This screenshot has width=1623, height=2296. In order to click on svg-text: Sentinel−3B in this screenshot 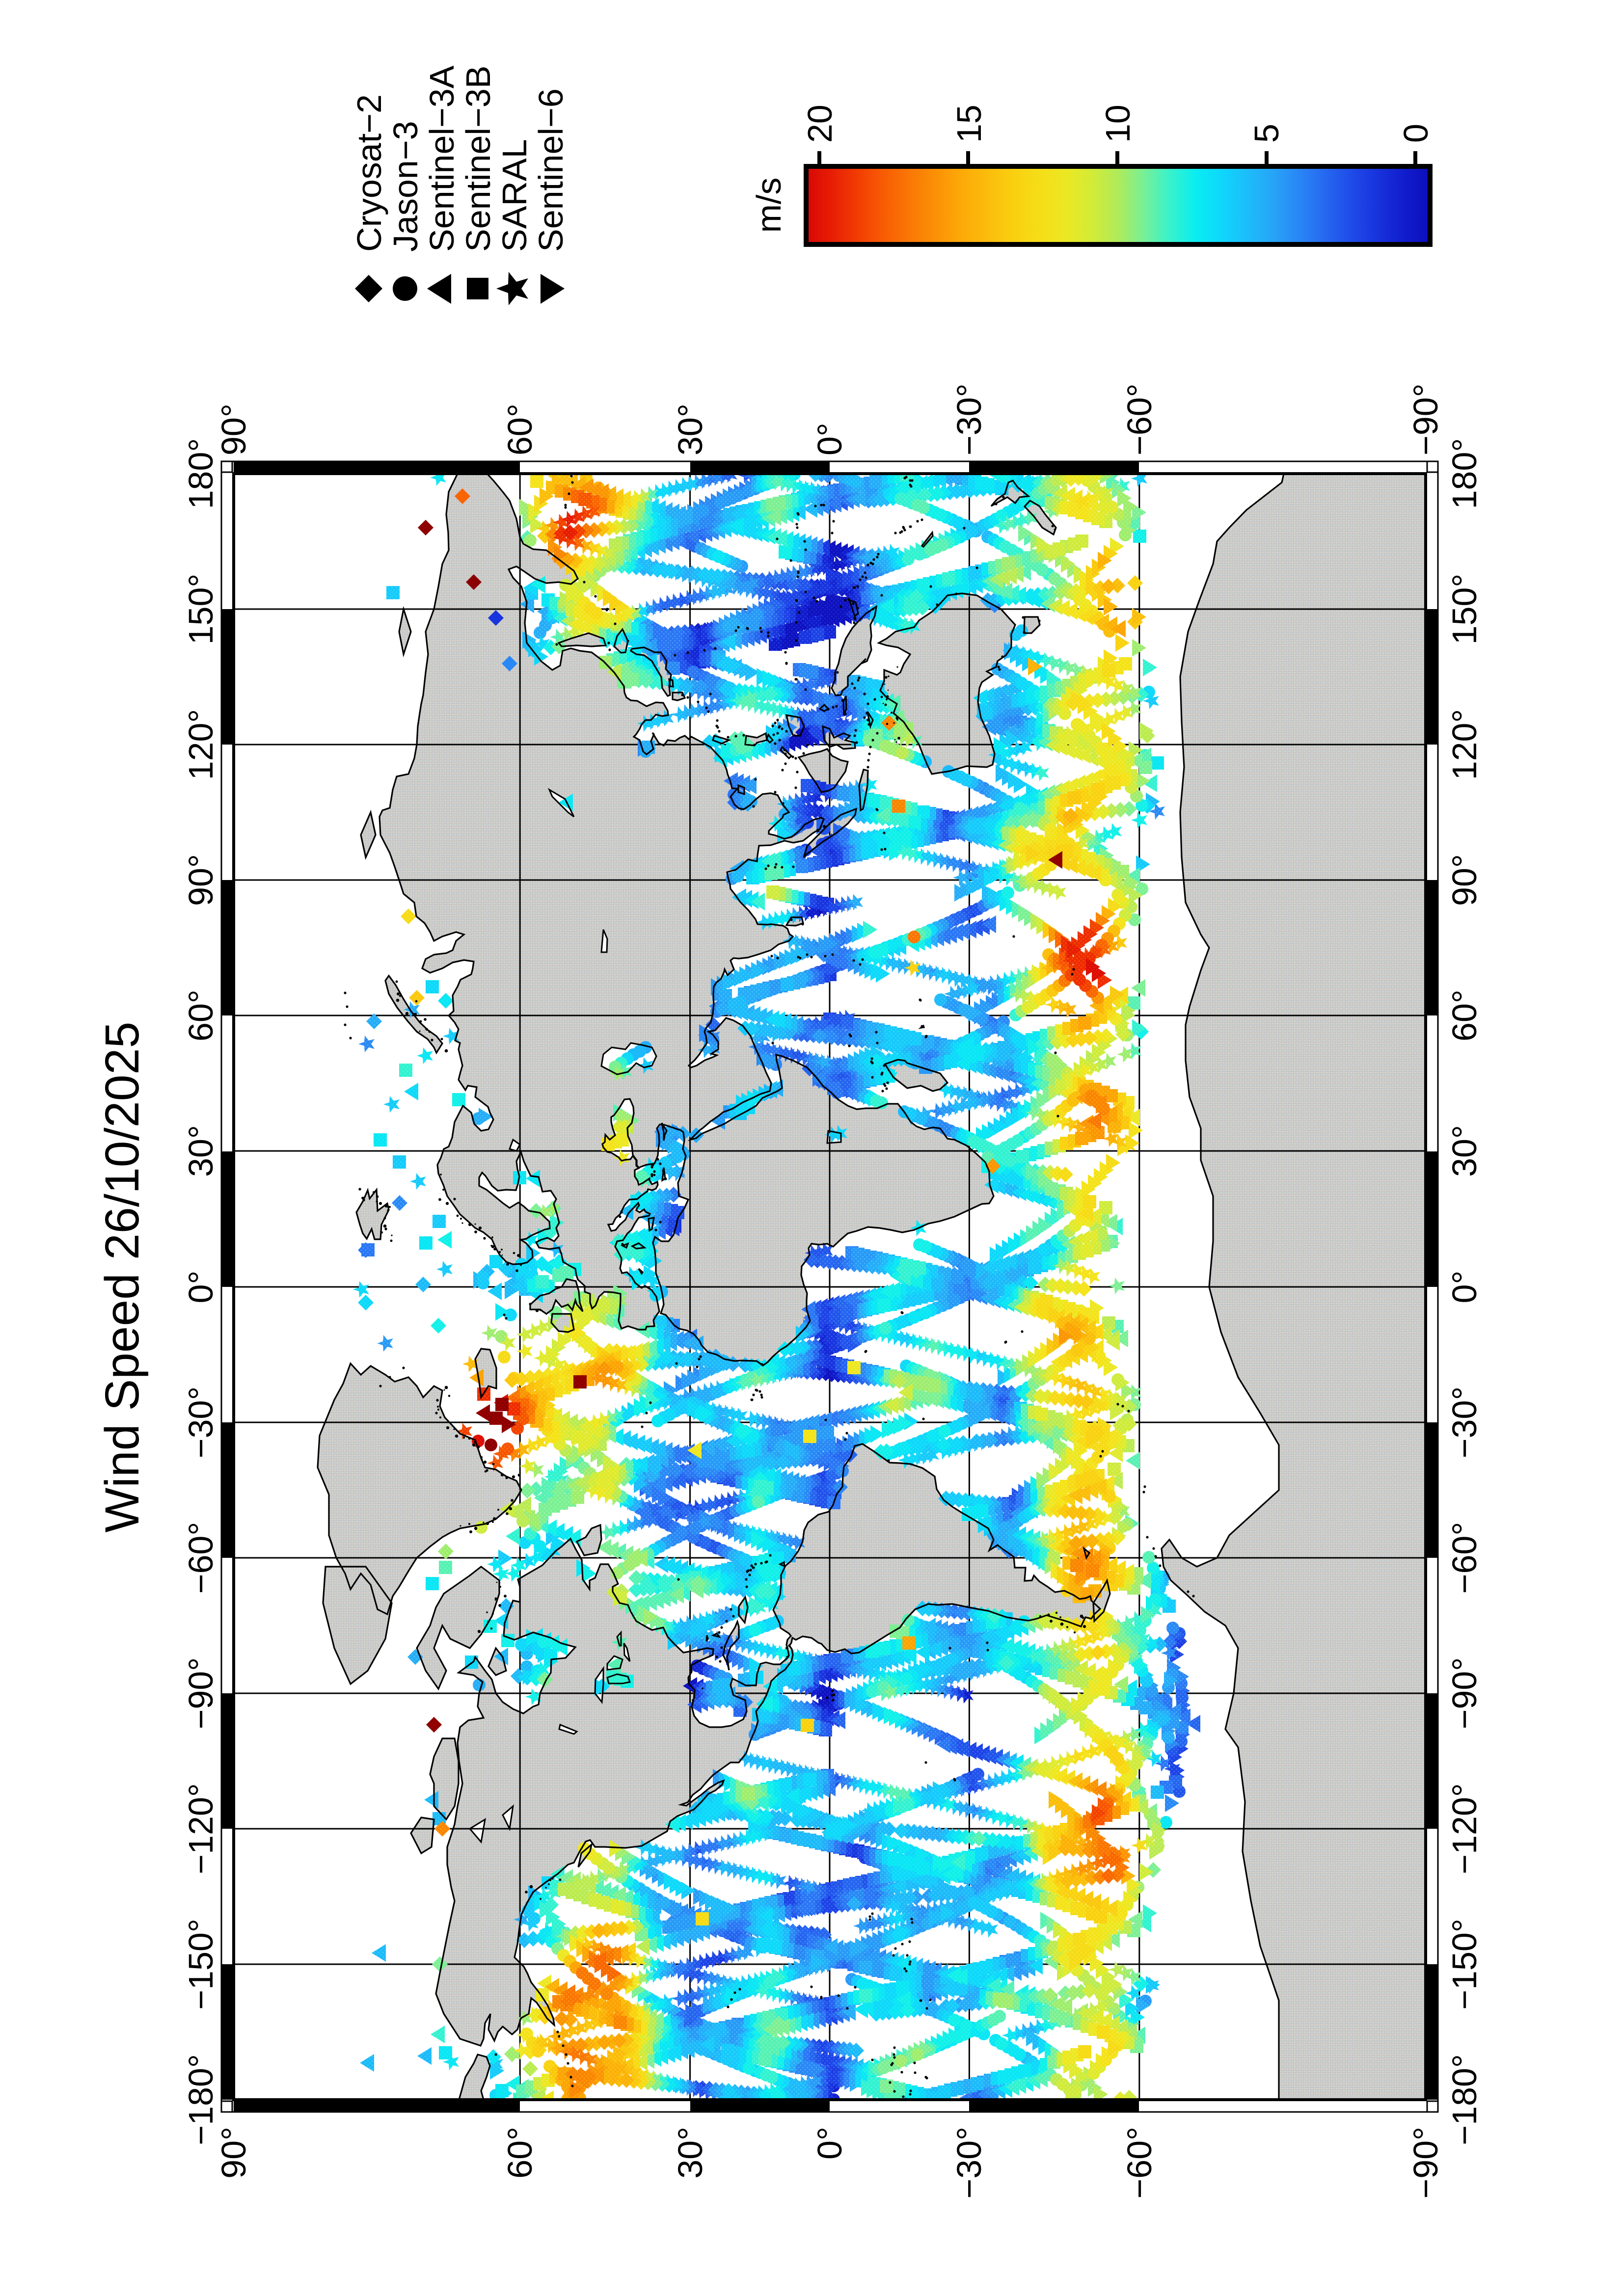, I will do `click(478, 159)`.